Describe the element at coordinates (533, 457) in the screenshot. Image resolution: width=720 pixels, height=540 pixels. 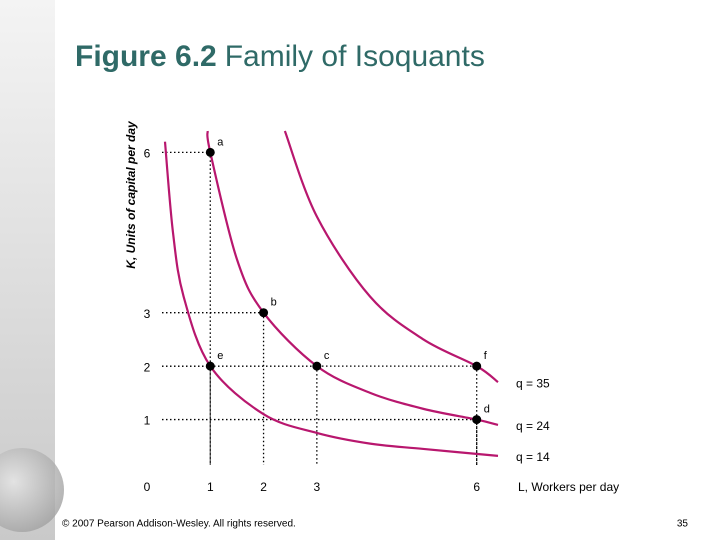
I see `isoquant-label: q = 14` at that location.